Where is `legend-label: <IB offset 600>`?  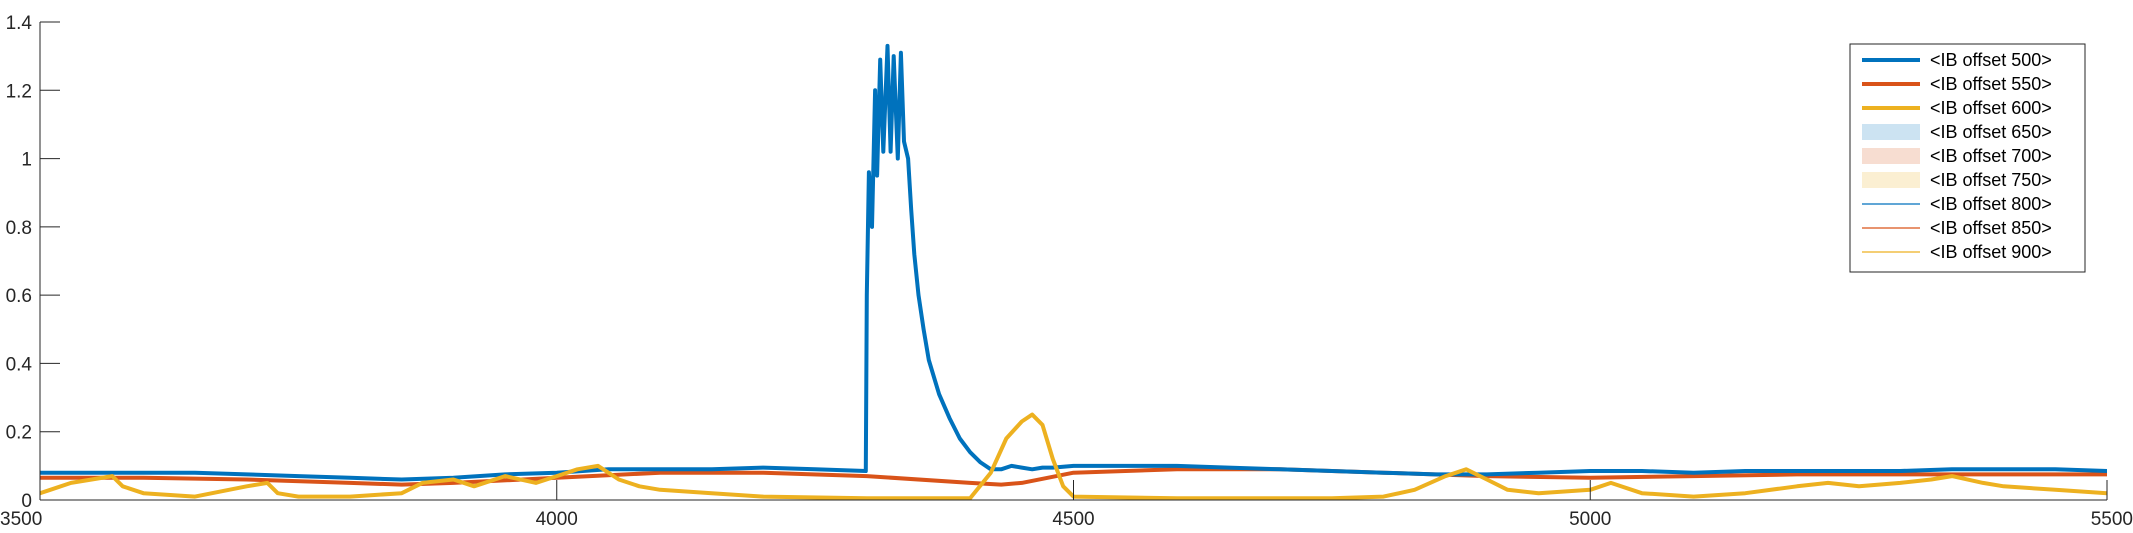 legend-label: <IB offset 600> is located at coordinates (1991, 108).